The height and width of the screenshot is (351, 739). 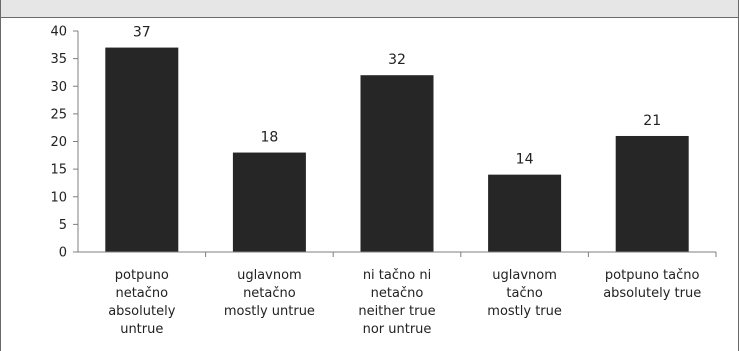 I want to click on data-label: 37, so click(x=142, y=33).